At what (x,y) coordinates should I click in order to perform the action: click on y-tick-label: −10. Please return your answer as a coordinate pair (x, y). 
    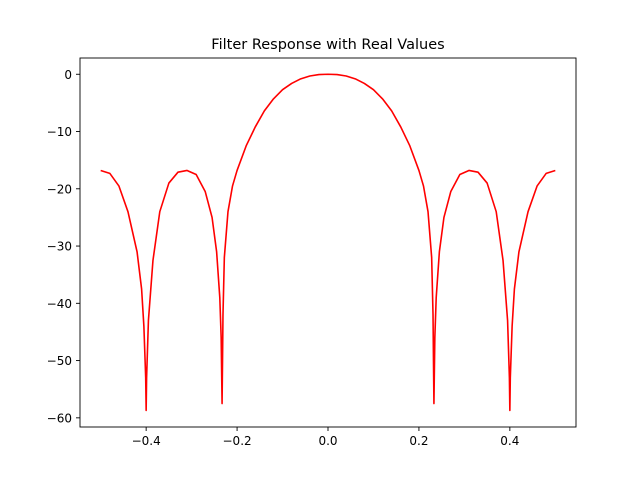
    Looking at the image, I should click on (59, 132).